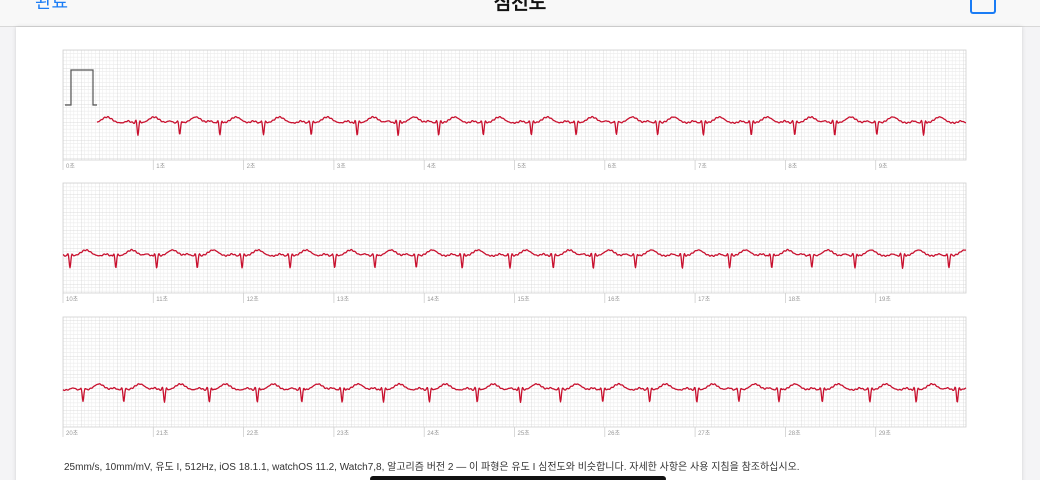  What do you see at coordinates (794, 433) in the screenshot?
I see `second-label: 28초` at bounding box center [794, 433].